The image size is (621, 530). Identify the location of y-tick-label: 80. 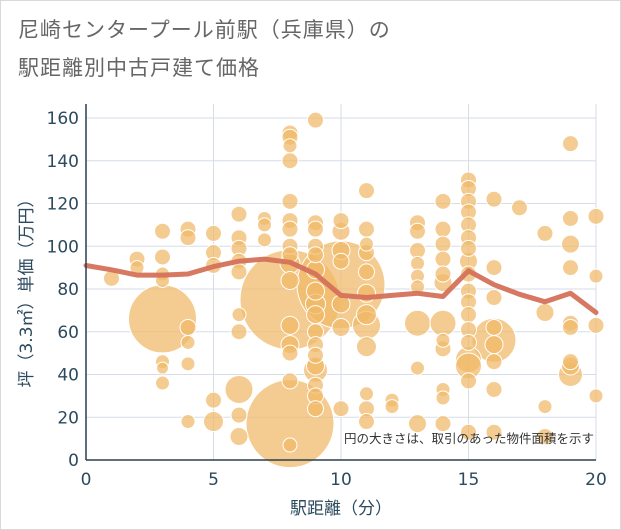
(68, 290).